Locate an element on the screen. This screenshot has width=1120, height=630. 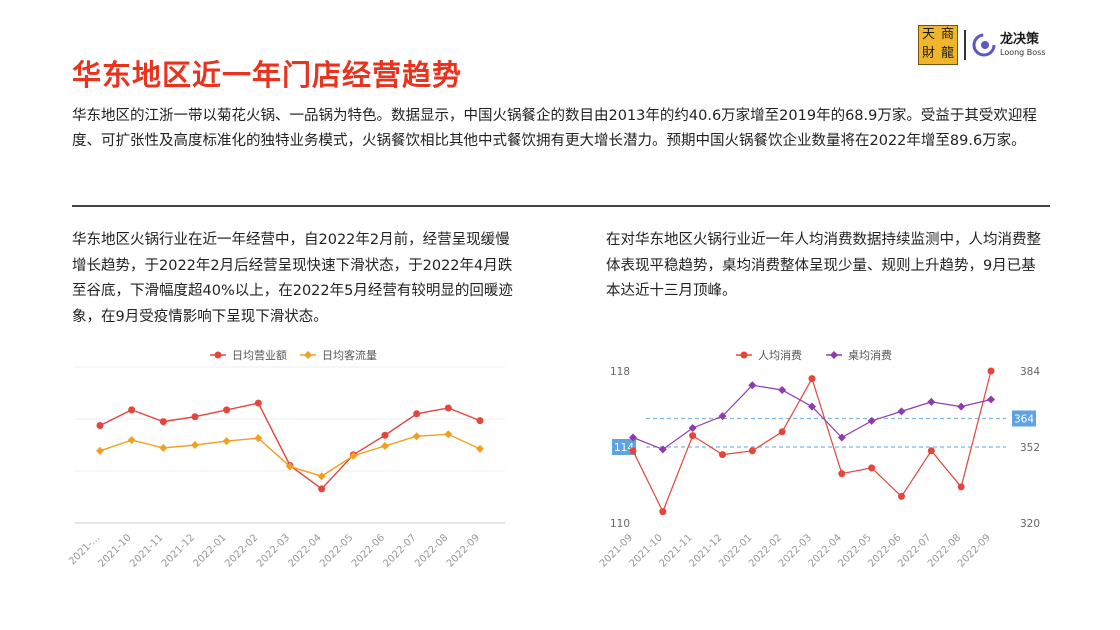
brand-name-en: Loong Boss is located at coordinates (1023, 52).